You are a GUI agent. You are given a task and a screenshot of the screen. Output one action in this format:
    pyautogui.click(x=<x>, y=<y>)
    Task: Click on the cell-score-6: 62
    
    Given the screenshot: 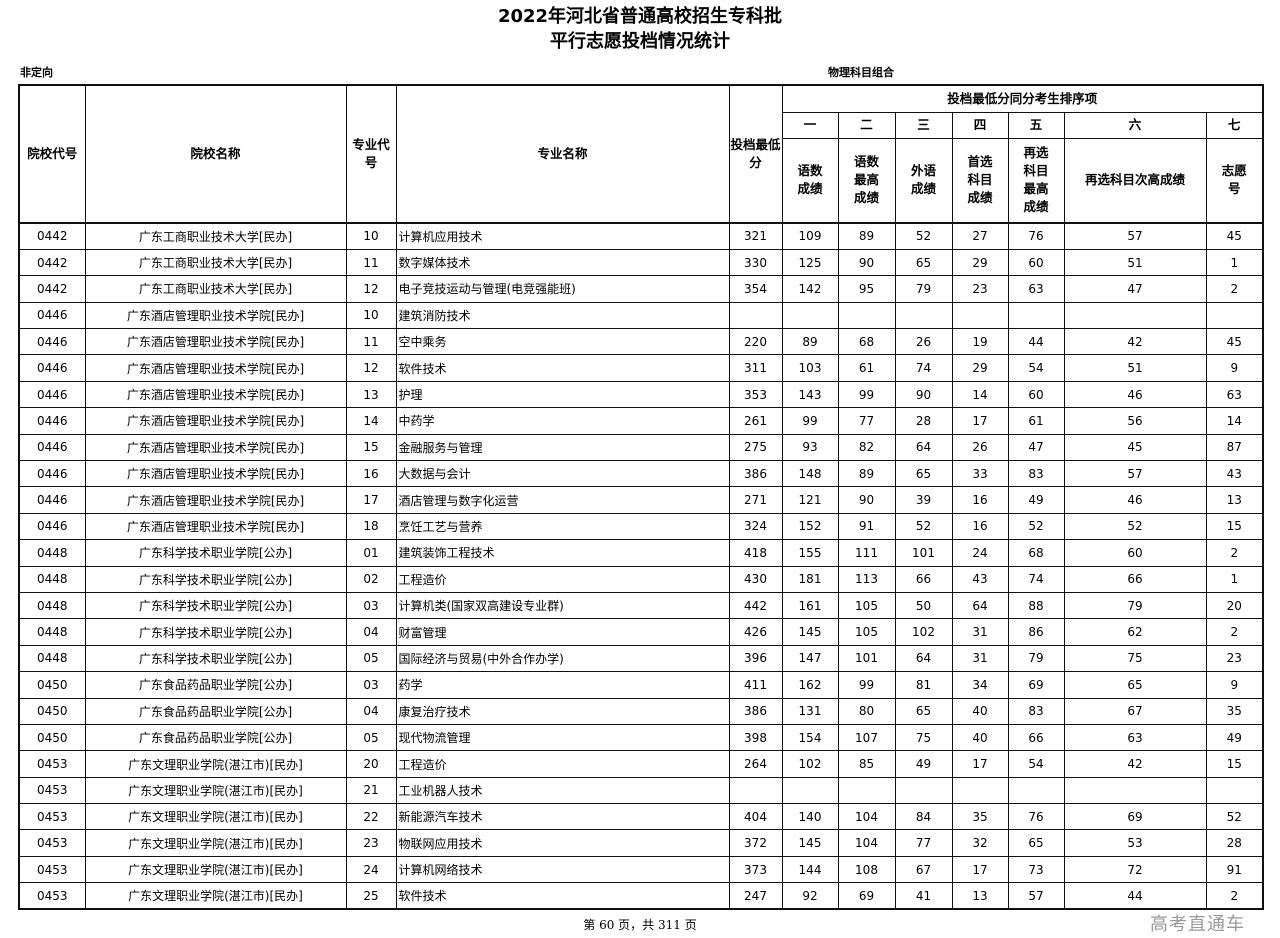 What is the action you would take?
    pyautogui.click(x=1135, y=632)
    